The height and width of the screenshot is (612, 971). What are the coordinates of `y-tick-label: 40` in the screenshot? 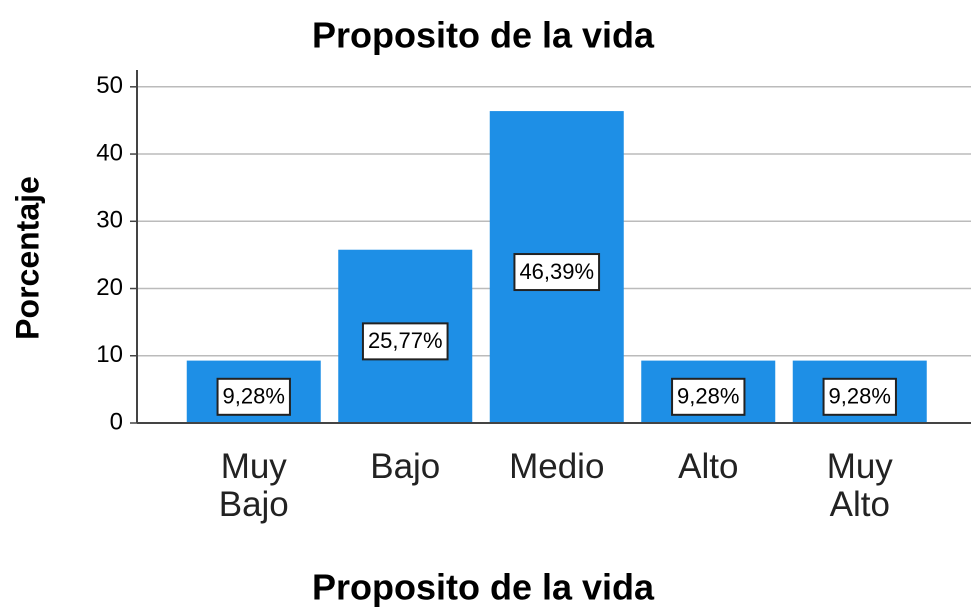 It's located at (109, 152).